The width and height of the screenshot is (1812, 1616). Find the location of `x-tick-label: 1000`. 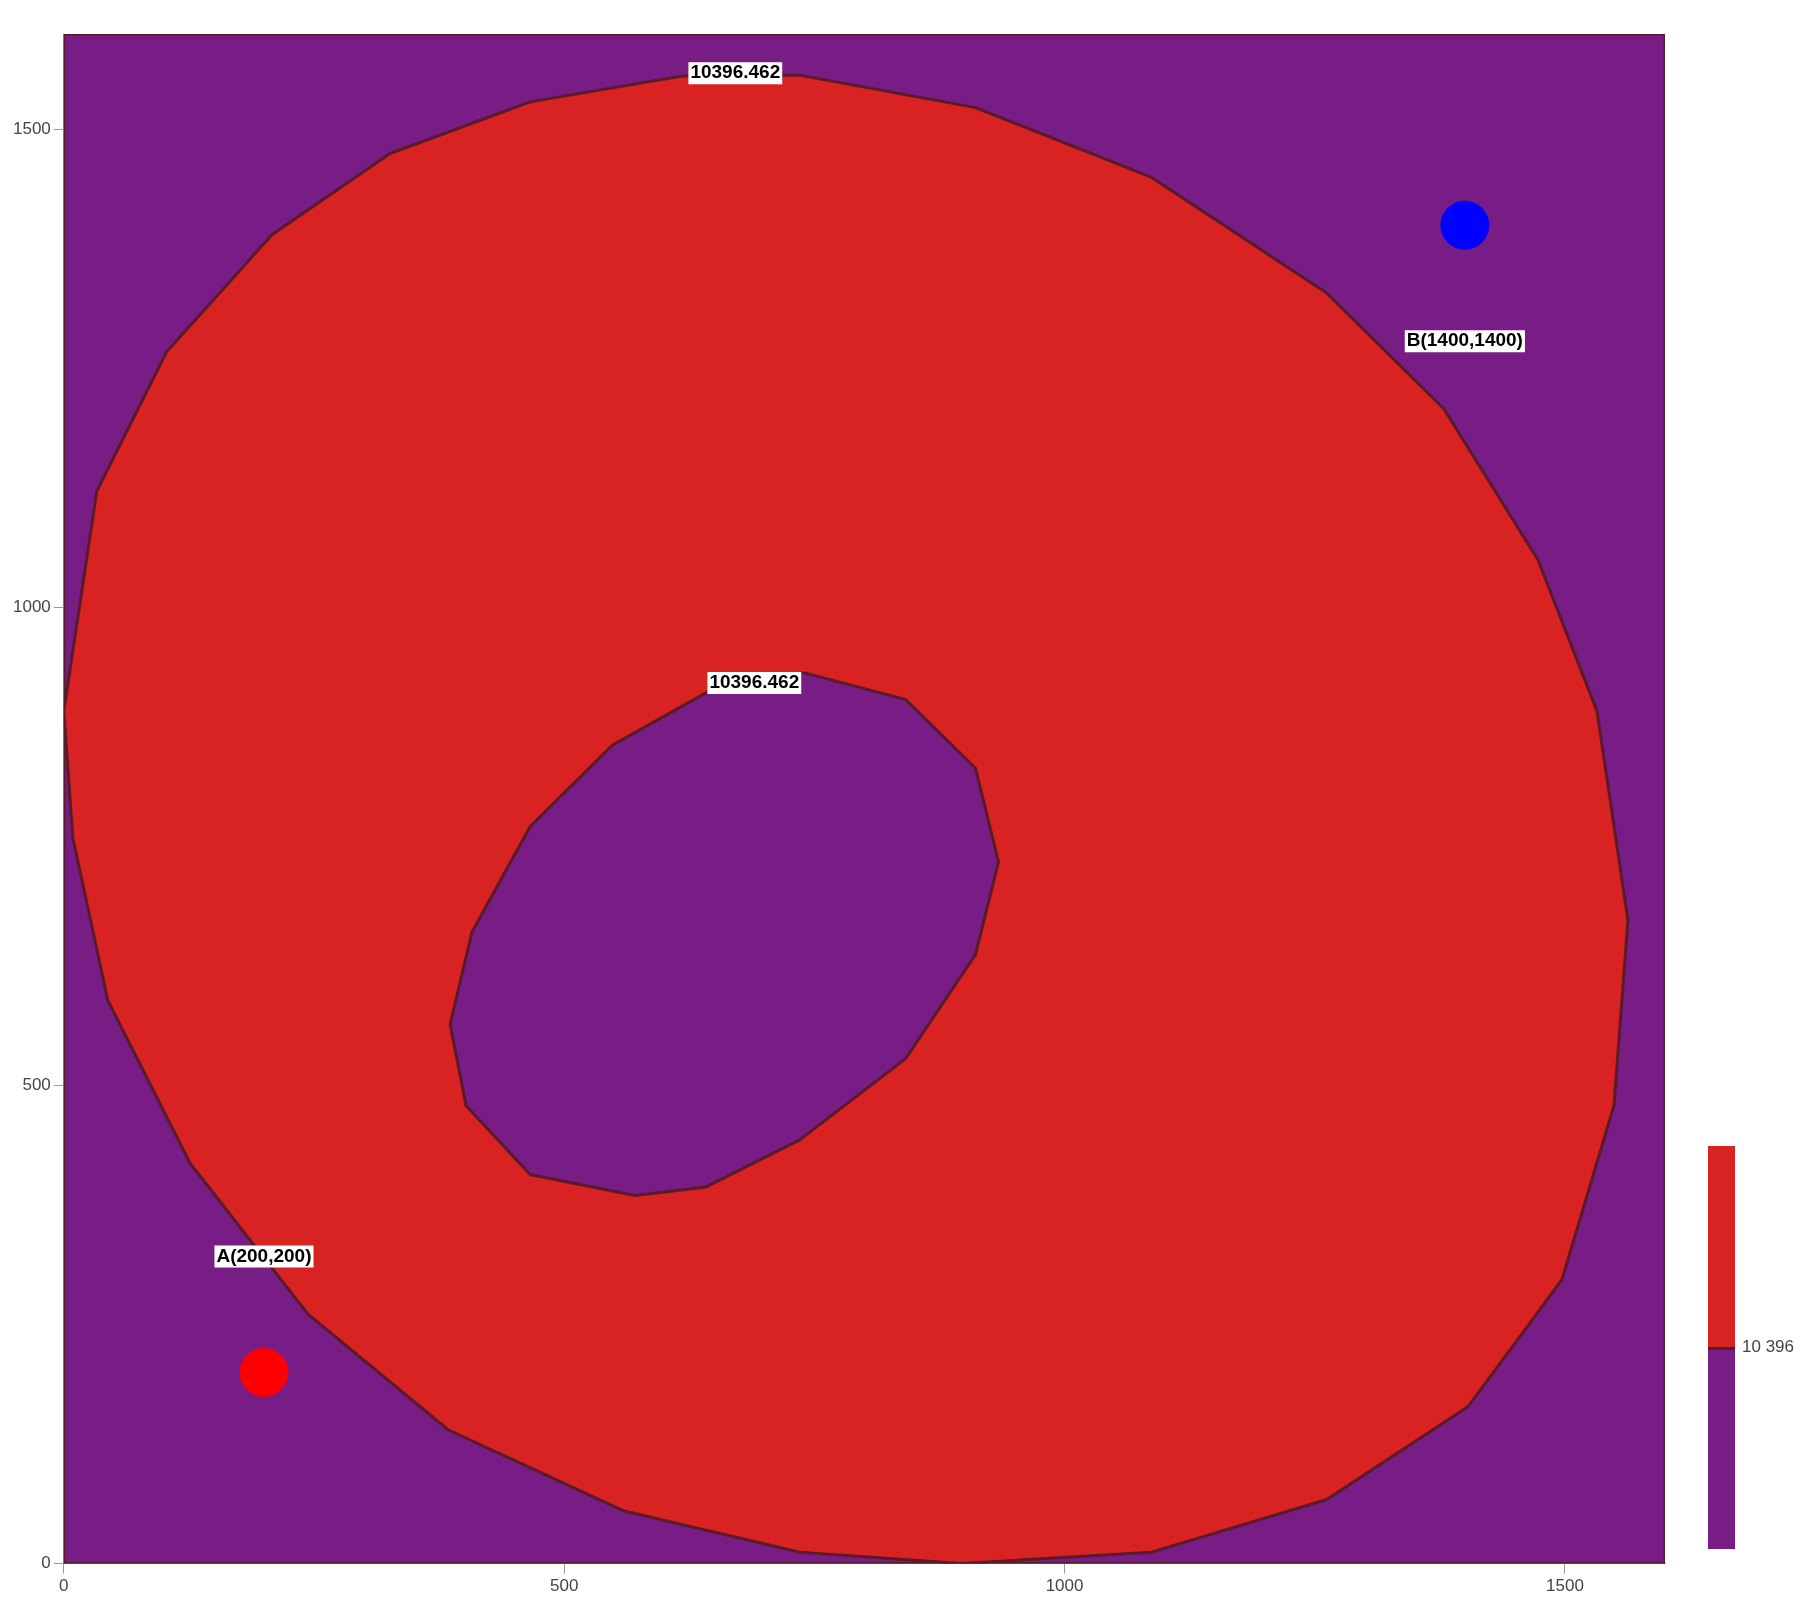

x-tick-label: 1000 is located at coordinates (1064, 1586).